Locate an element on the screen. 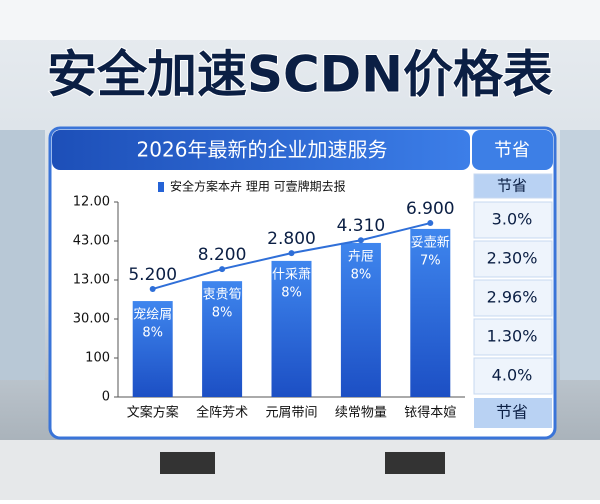  desk is located at coordinates (300, 470).